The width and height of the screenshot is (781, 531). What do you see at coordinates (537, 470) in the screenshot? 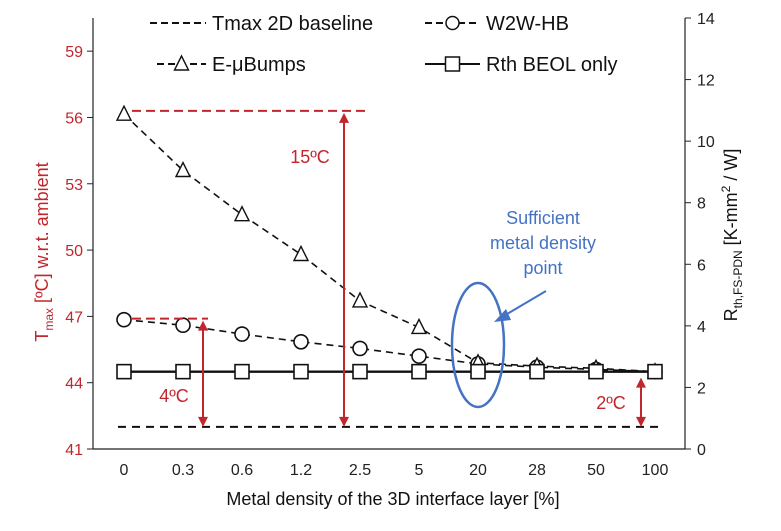
I see `x-tick-label: 28` at bounding box center [537, 470].